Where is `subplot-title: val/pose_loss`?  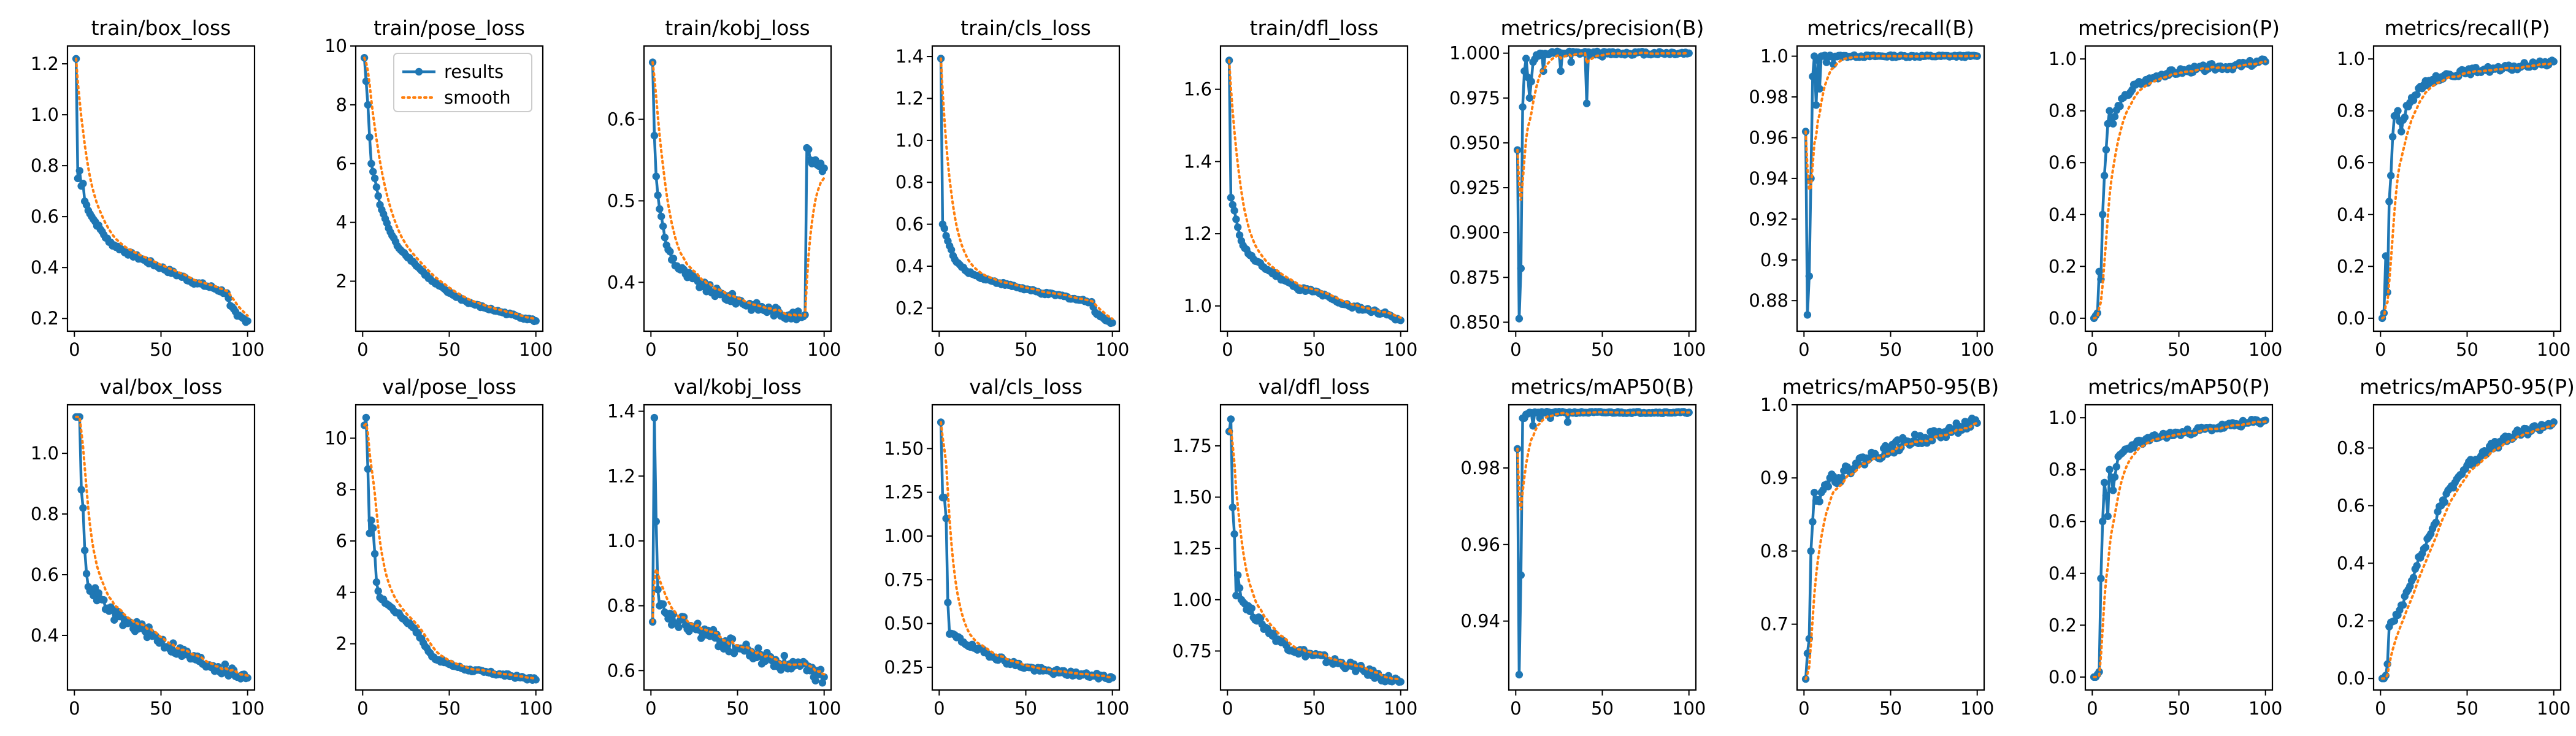 subplot-title: val/pose_loss is located at coordinates (449, 387).